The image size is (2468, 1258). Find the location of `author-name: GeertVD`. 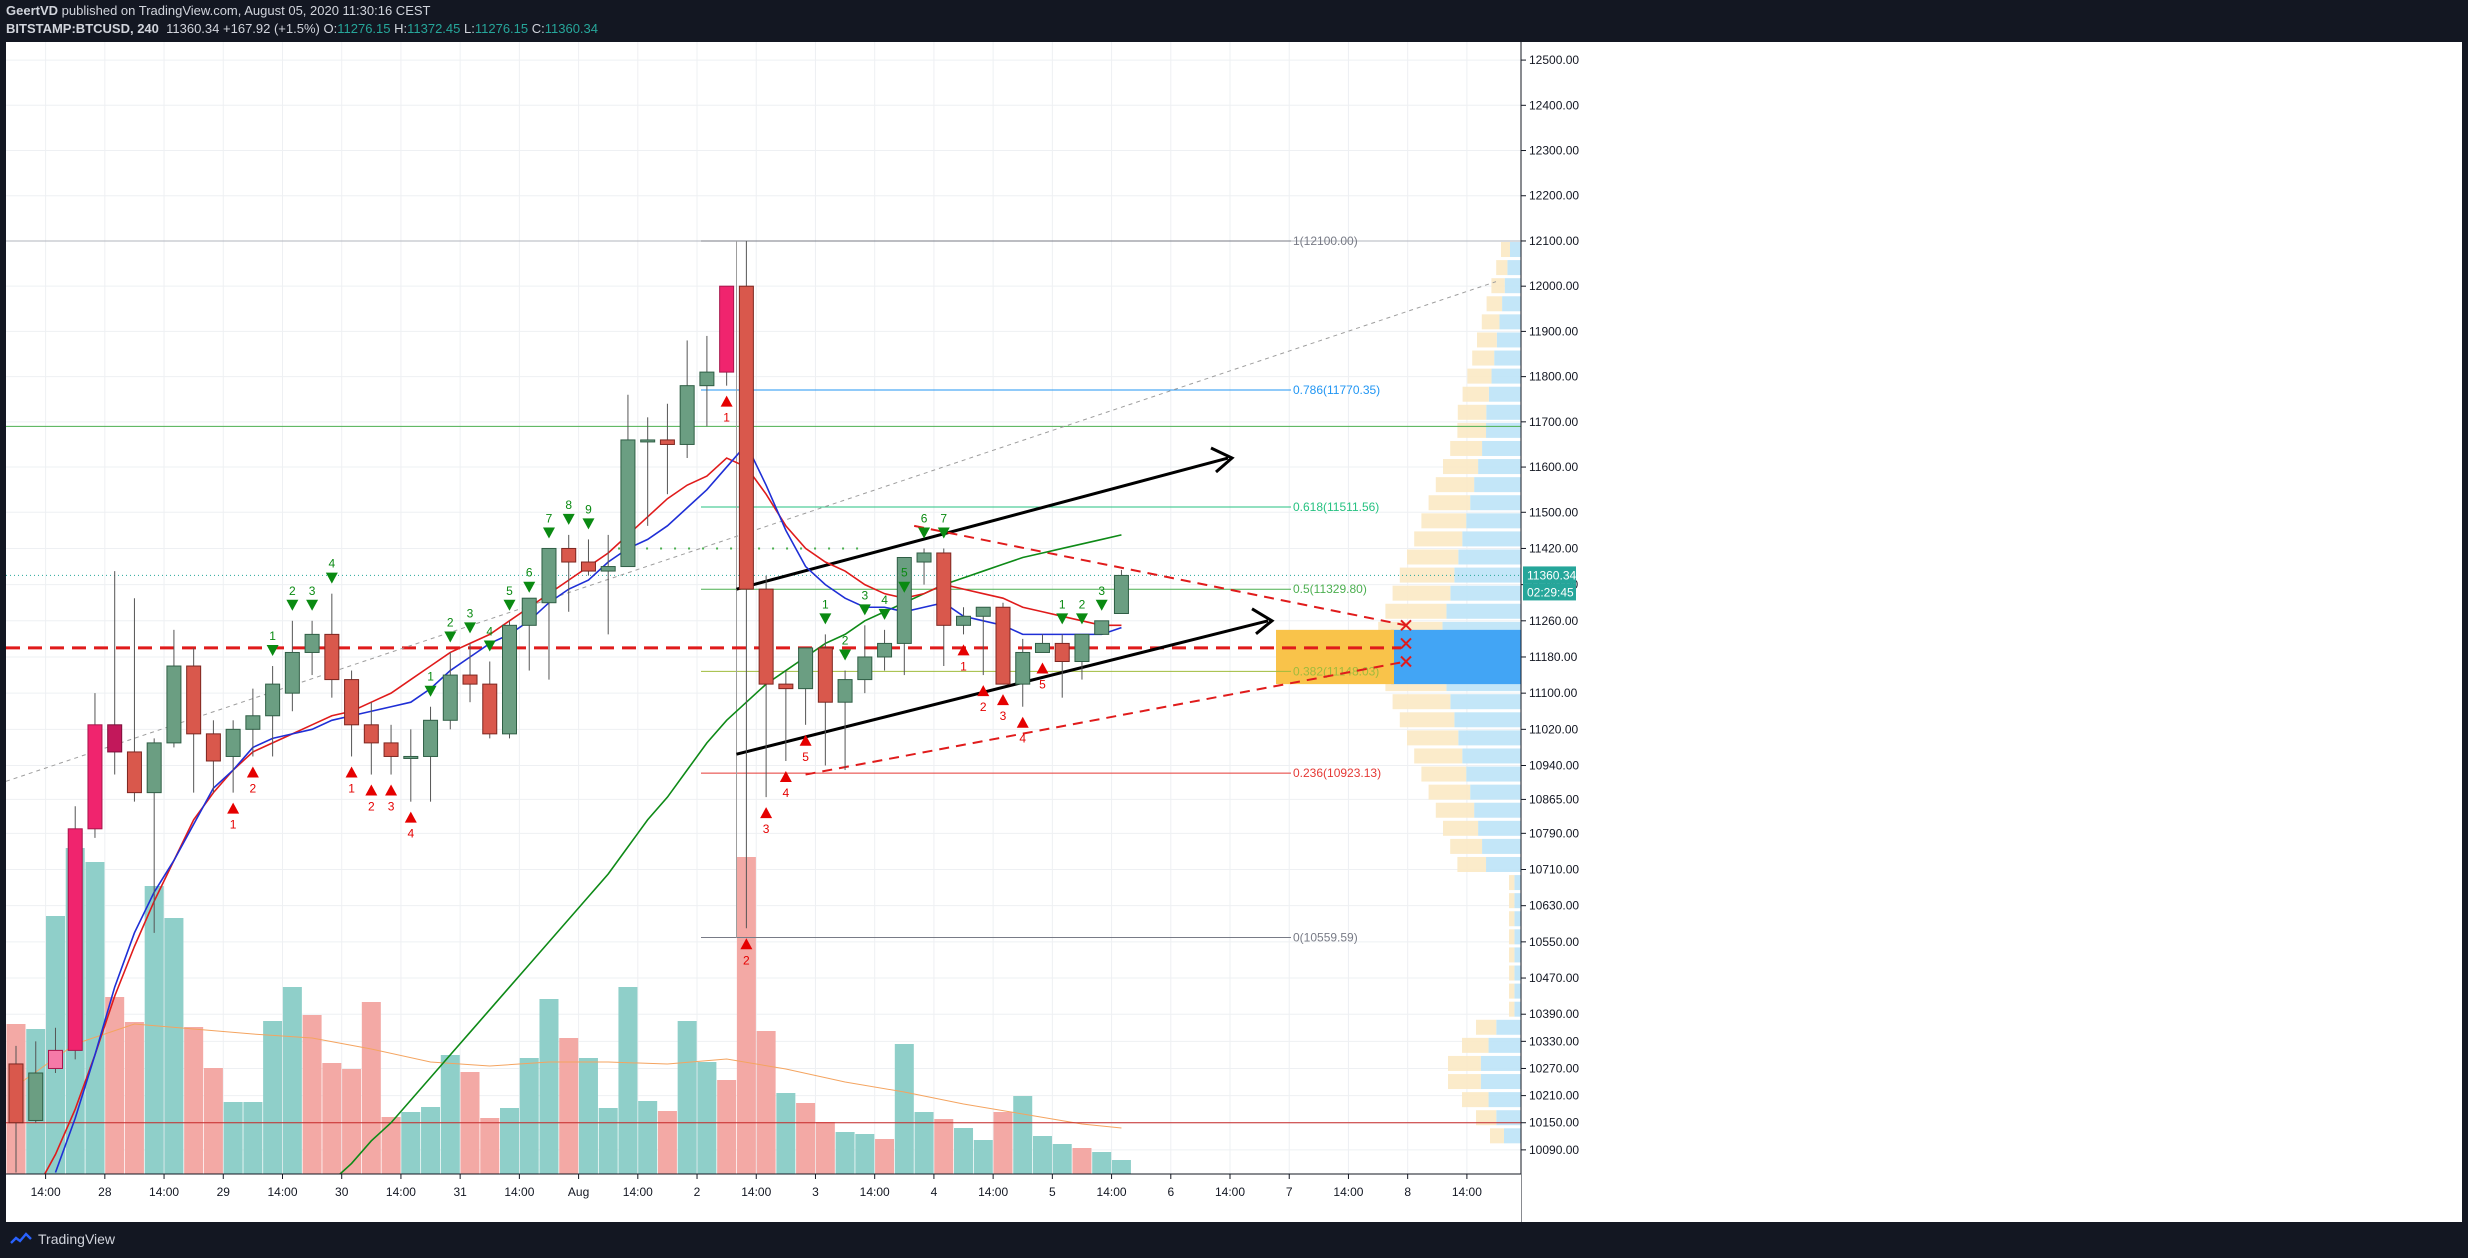

author-name: GeertVD is located at coordinates (32, 10).